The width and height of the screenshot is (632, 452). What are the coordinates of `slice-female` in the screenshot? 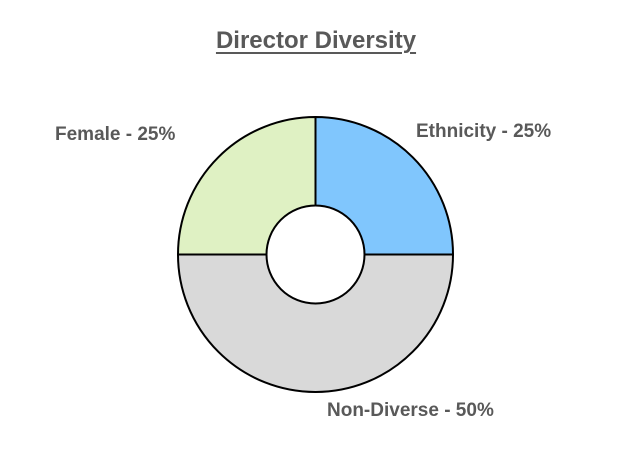 It's located at (246, 185).